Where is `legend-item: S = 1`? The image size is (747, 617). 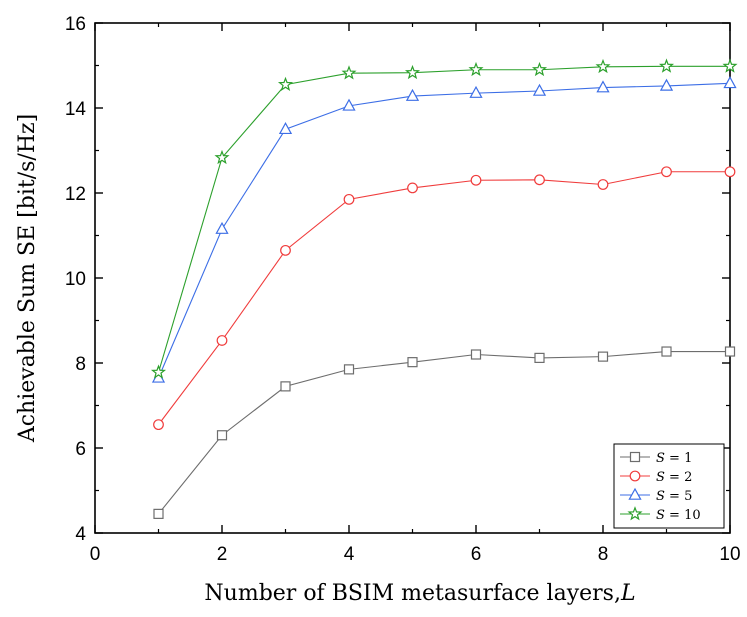
legend-item: S = 1 is located at coordinates (656, 458).